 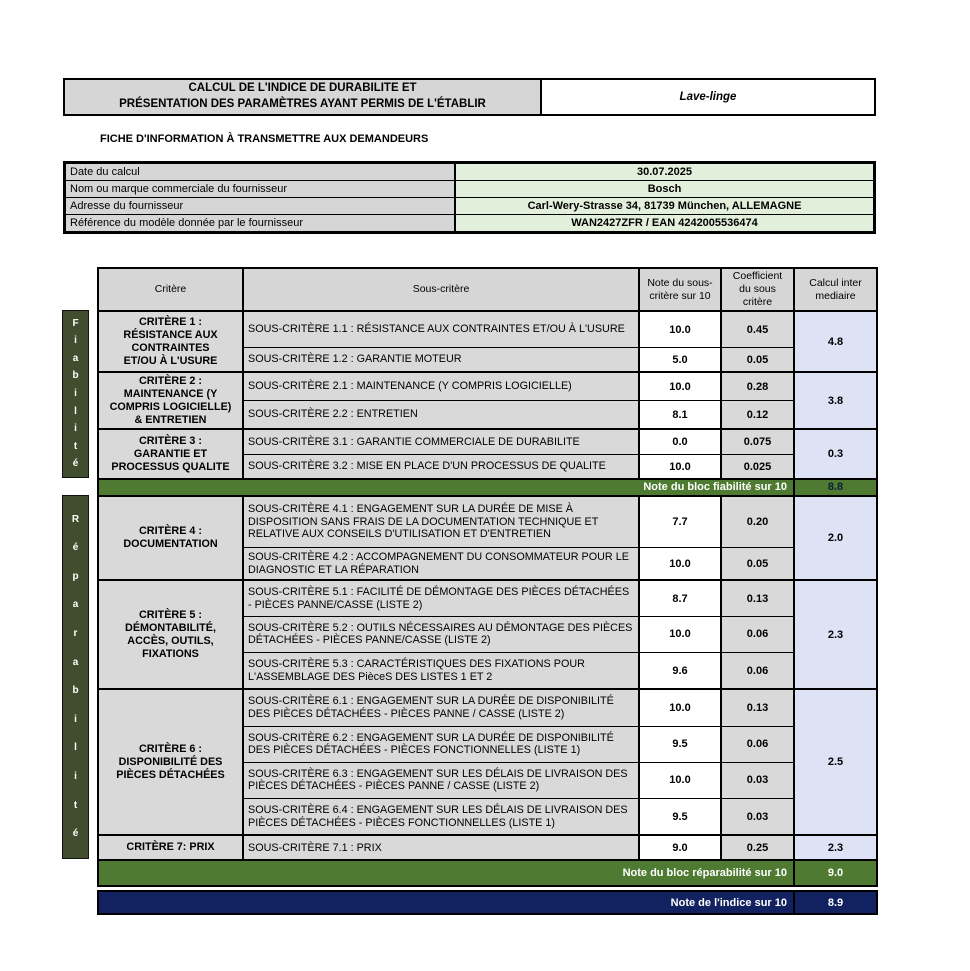 I want to click on block-score-value: 9.0, so click(x=835, y=873).